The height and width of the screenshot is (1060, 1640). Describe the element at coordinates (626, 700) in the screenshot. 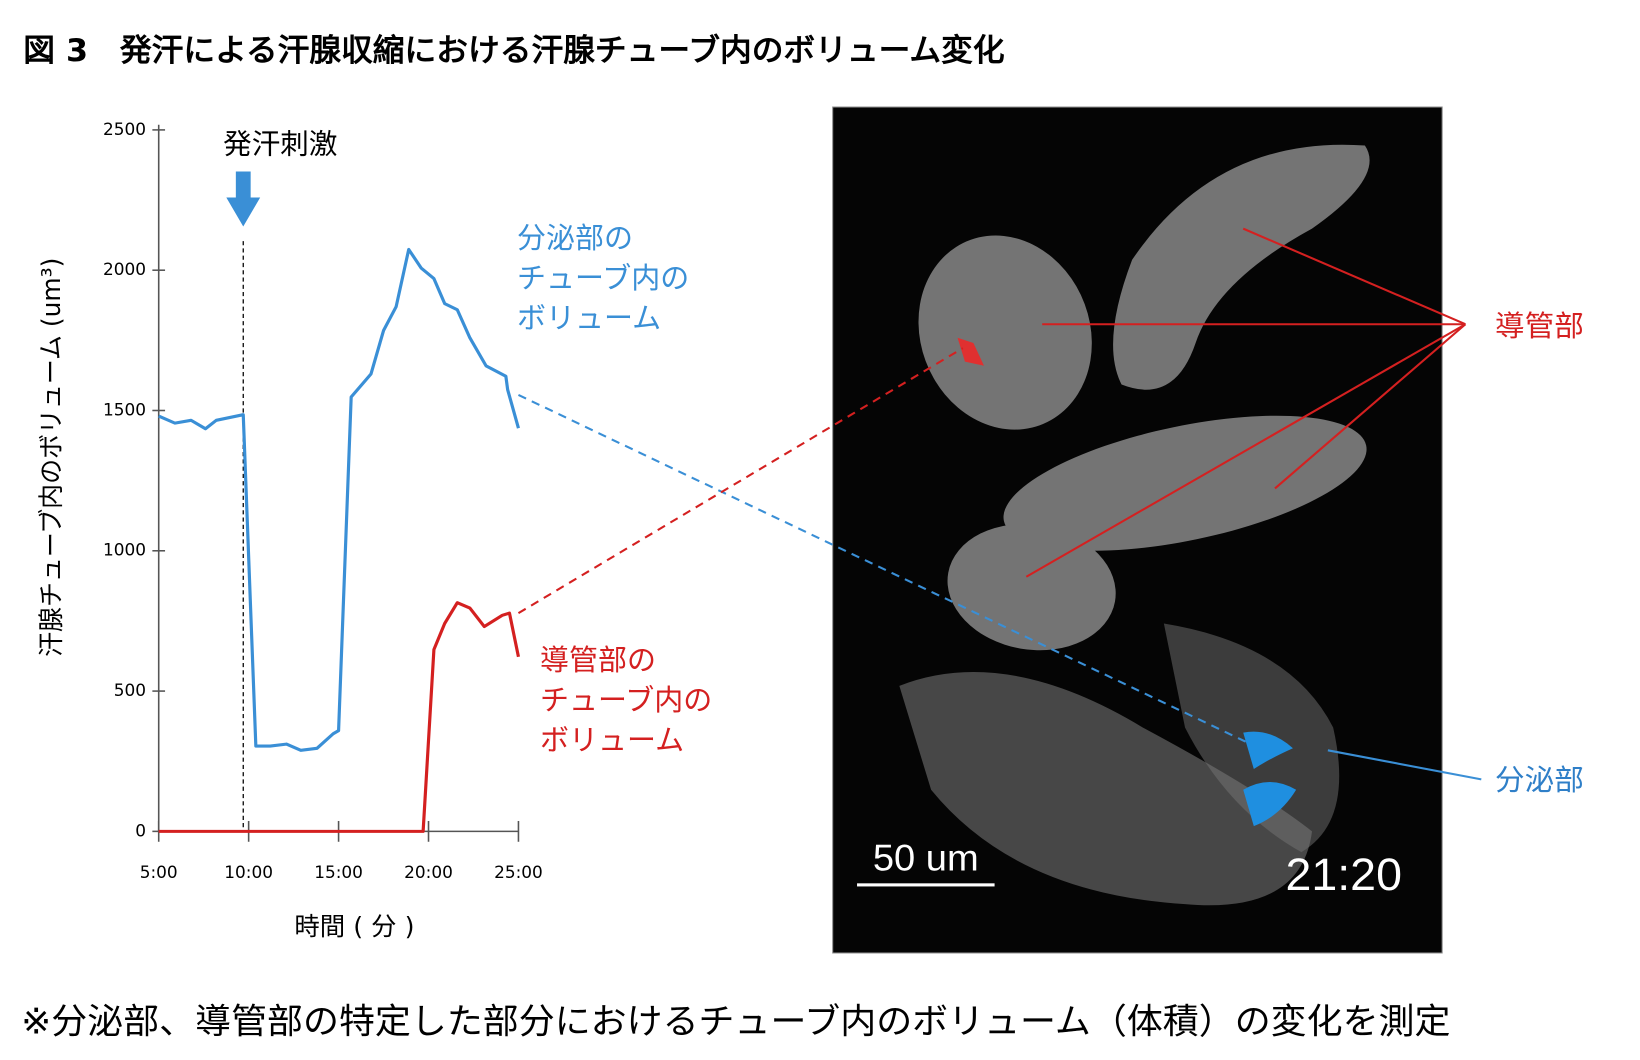

I see `series-label: 導管部の チューブ内の ボリューム` at that location.